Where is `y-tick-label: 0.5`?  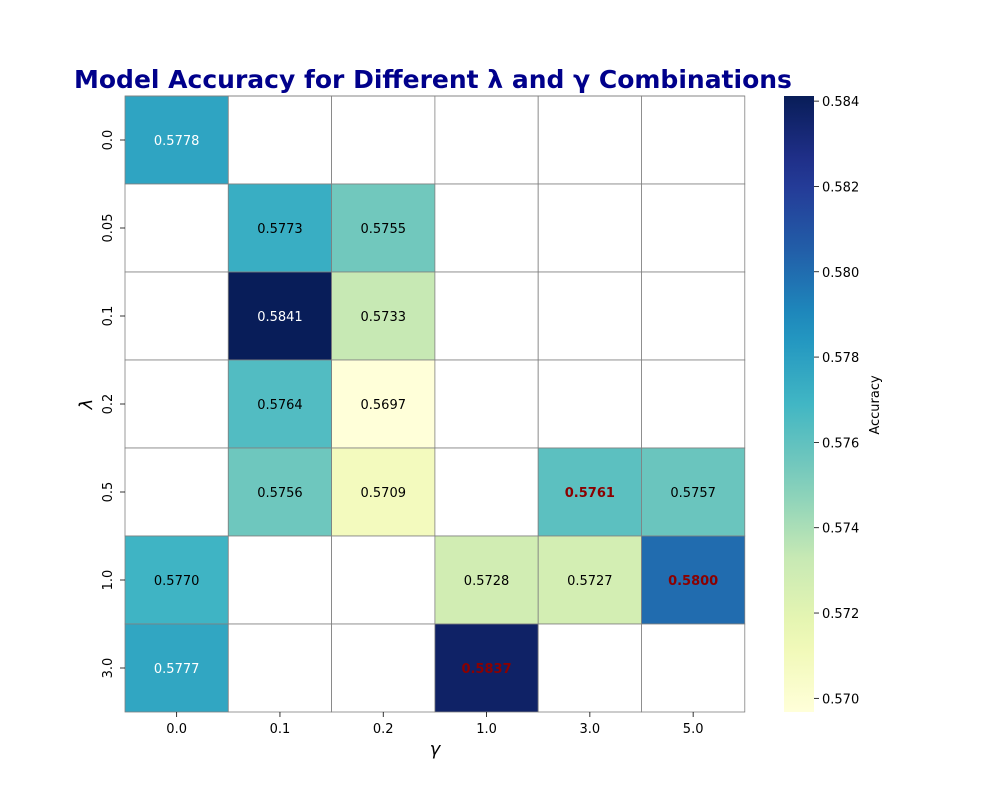
y-tick-label: 0.5 is located at coordinates (108, 492).